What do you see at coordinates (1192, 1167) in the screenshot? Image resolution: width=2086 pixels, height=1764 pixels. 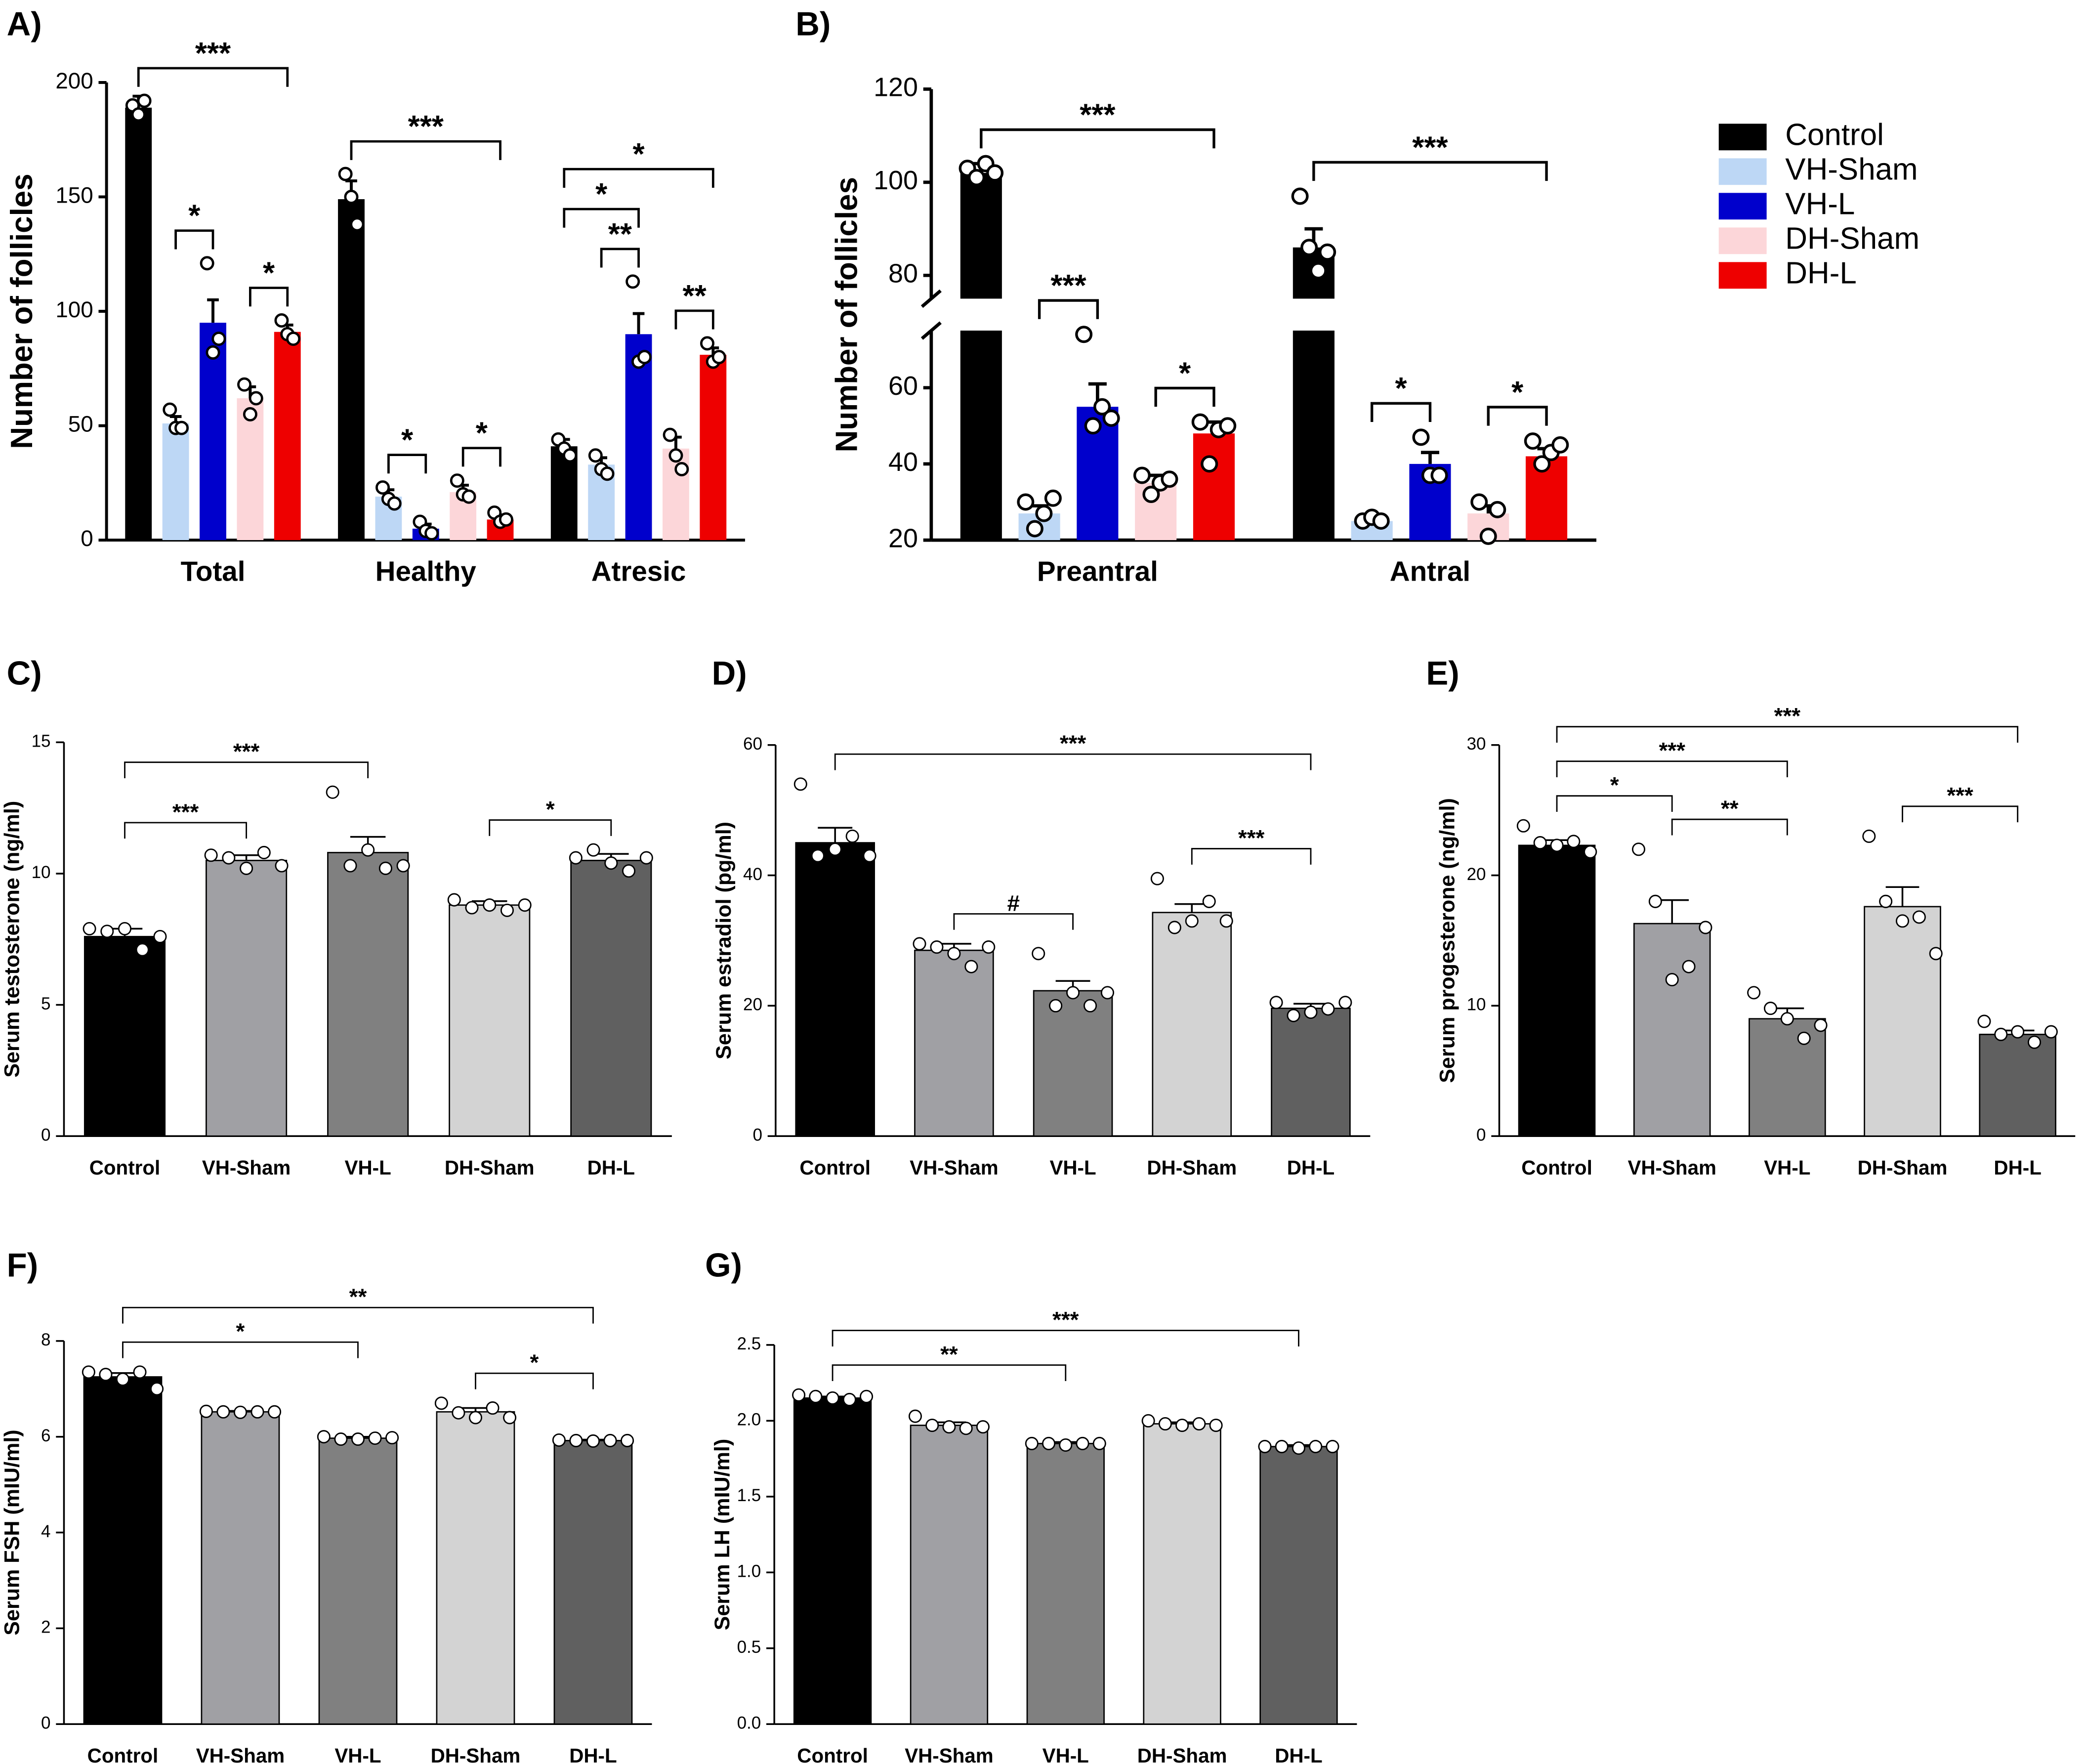 I see `x-tick-label: DH-Sham` at bounding box center [1192, 1167].